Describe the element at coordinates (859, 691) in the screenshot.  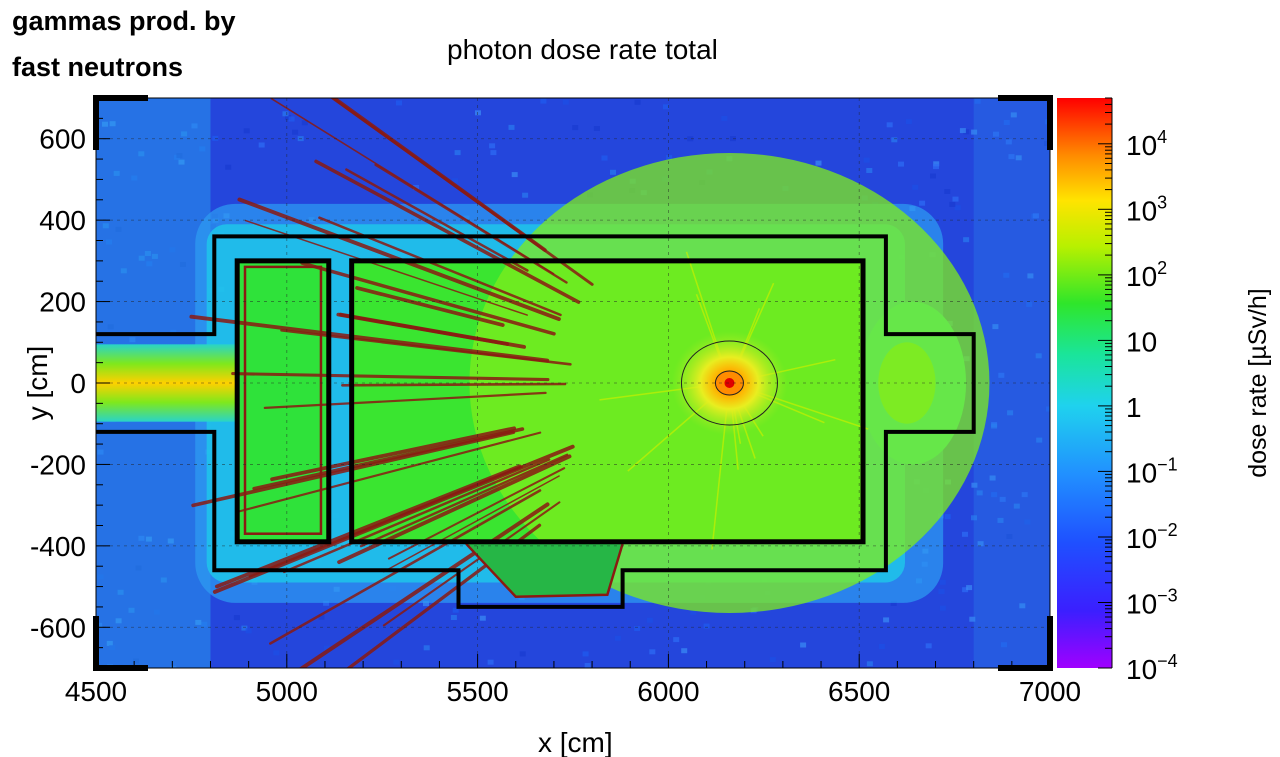
I see `x-tick-label: 6500` at that location.